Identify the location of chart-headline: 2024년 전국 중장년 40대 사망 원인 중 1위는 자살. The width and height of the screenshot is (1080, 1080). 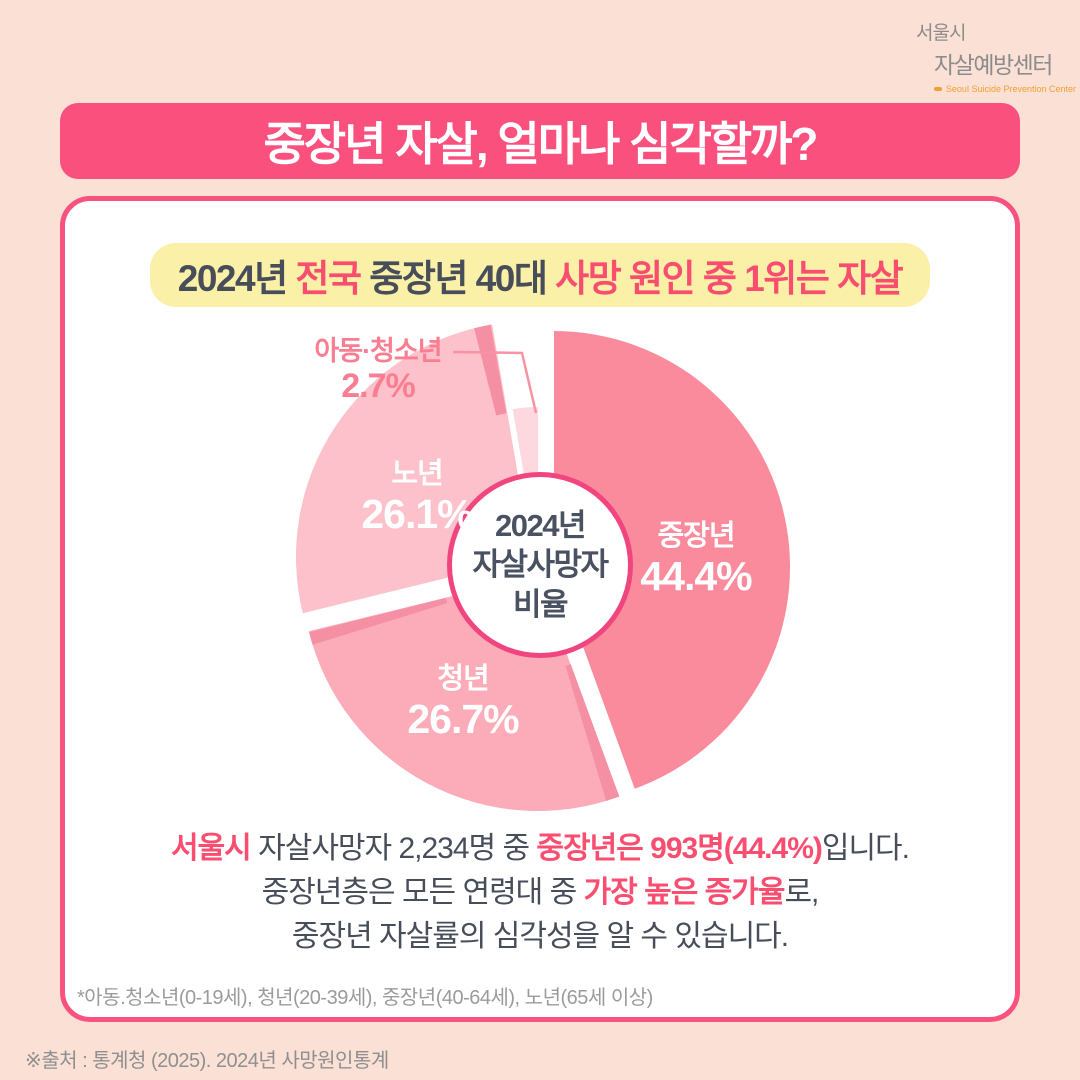
(540, 275).